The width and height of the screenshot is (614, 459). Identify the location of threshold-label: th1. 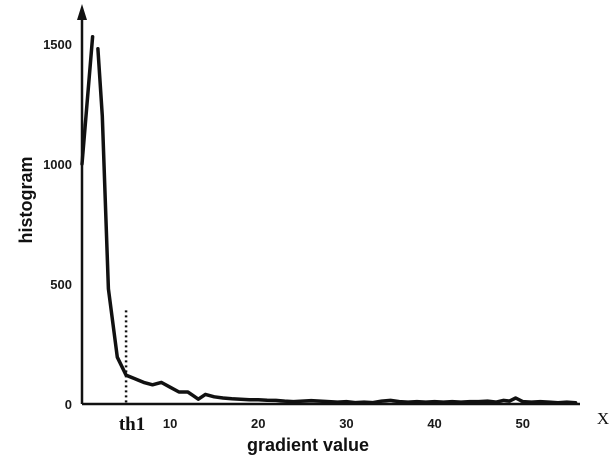
(132, 424).